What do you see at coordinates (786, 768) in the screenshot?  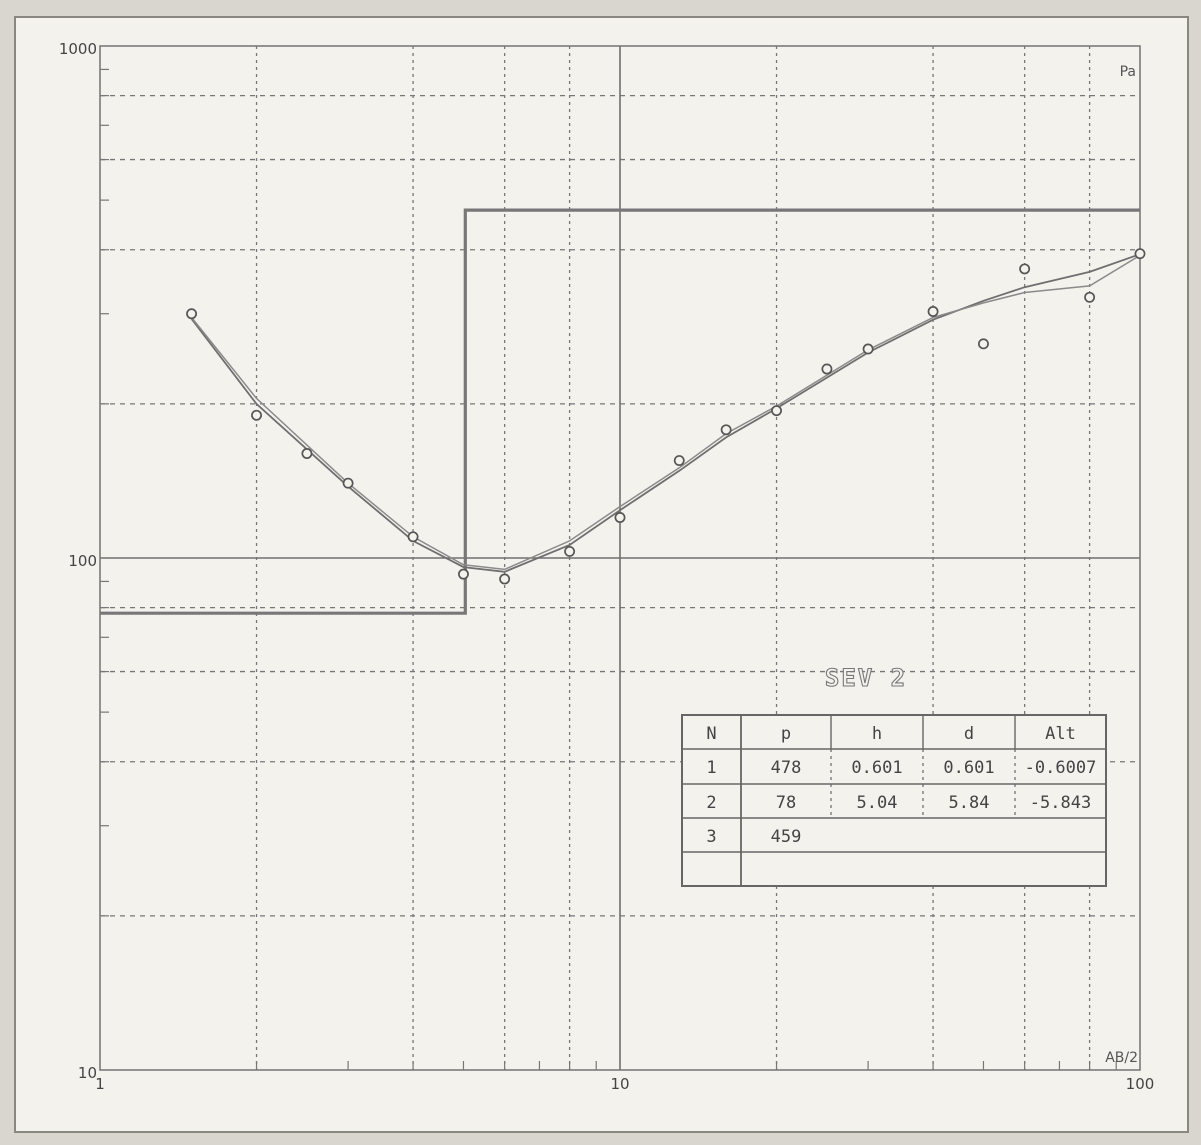 I see `table-cell: 478` at bounding box center [786, 768].